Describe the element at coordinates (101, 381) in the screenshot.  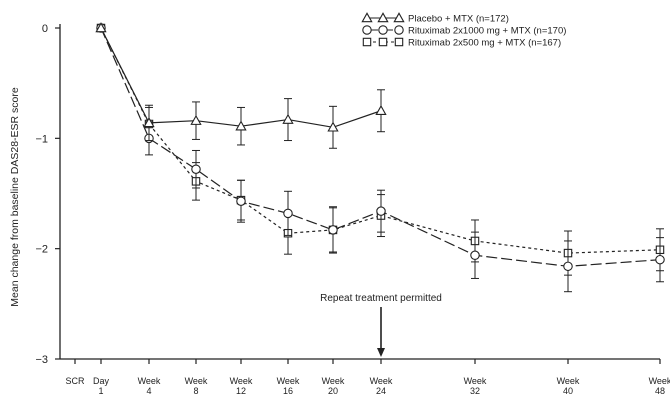
I see `x-tick-label: Day` at that location.